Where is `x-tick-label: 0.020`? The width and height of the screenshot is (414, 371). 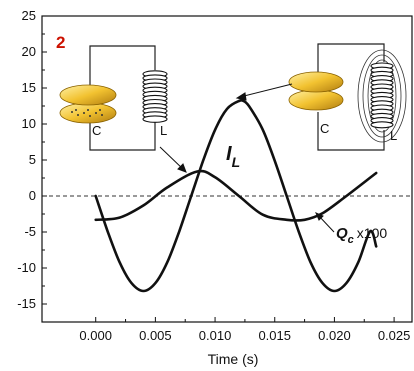
x-tick-label: 0.020 is located at coordinates (334, 335).